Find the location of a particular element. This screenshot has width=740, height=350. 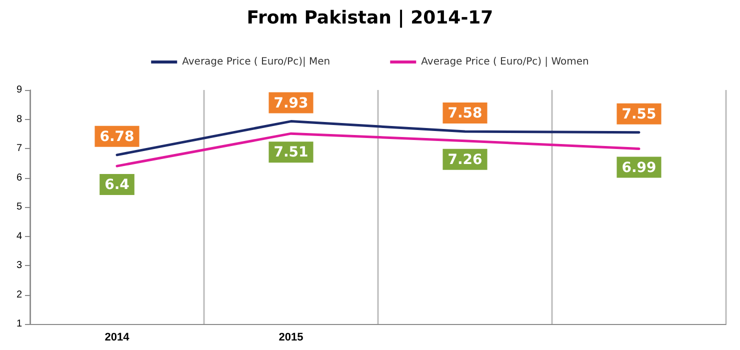

y-tick-label: 6 is located at coordinates (19, 178).